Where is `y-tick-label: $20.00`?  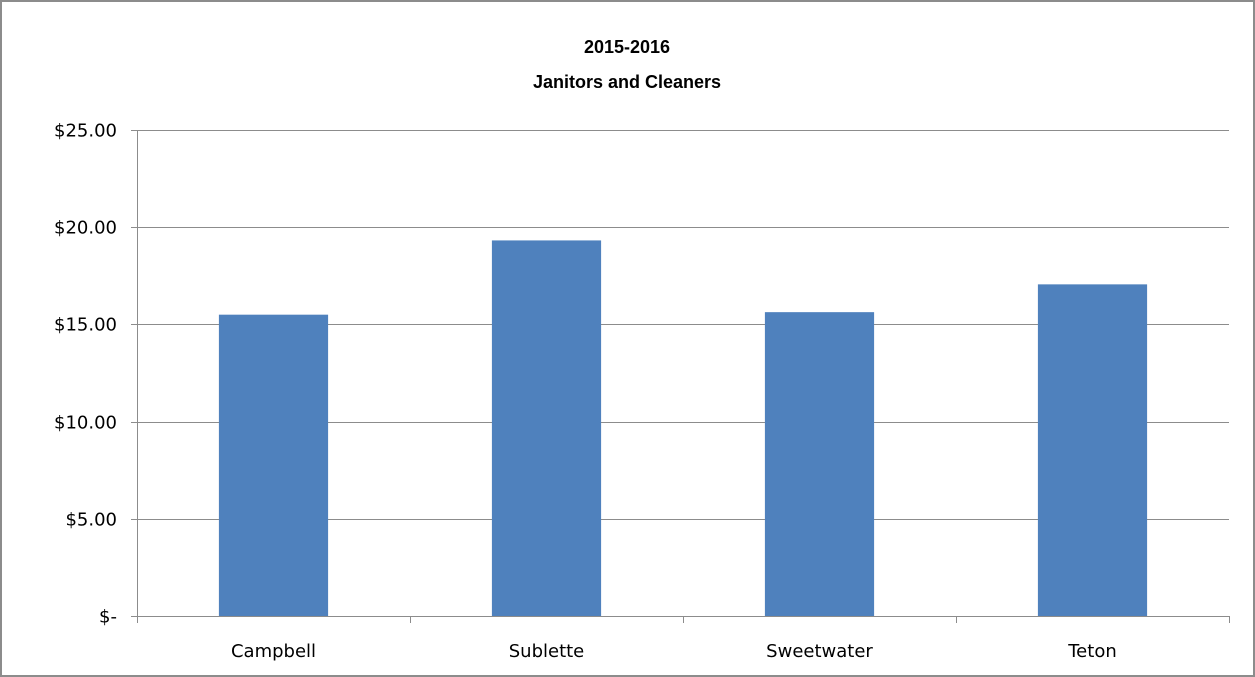 y-tick-label: $20.00 is located at coordinates (85, 228).